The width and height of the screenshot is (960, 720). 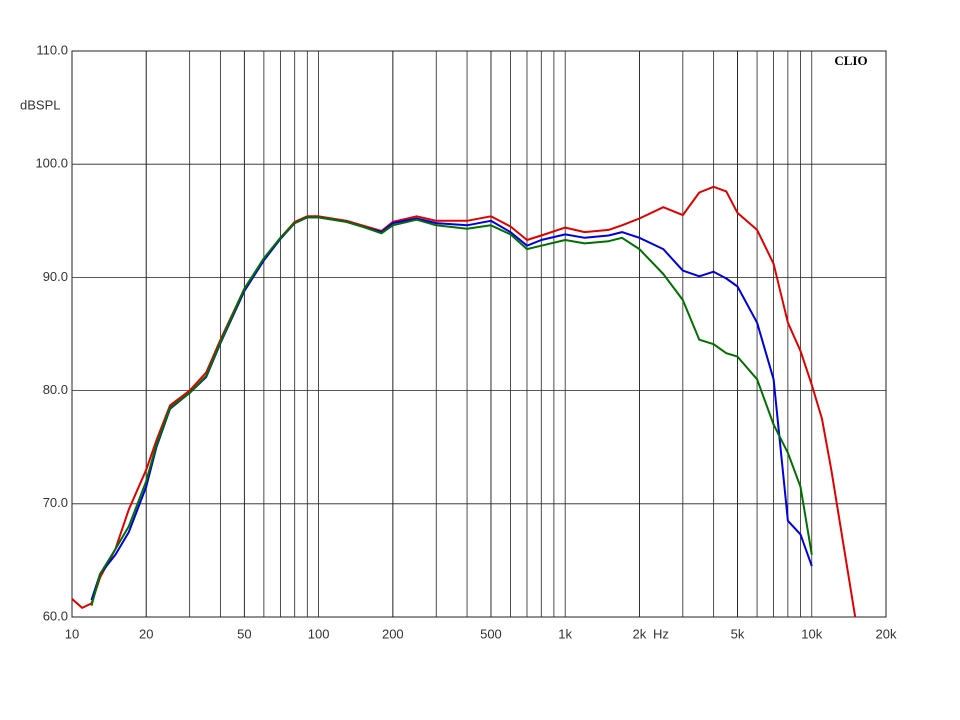 I want to click on x-tick-label: 5k, so click(x=738, y=633).